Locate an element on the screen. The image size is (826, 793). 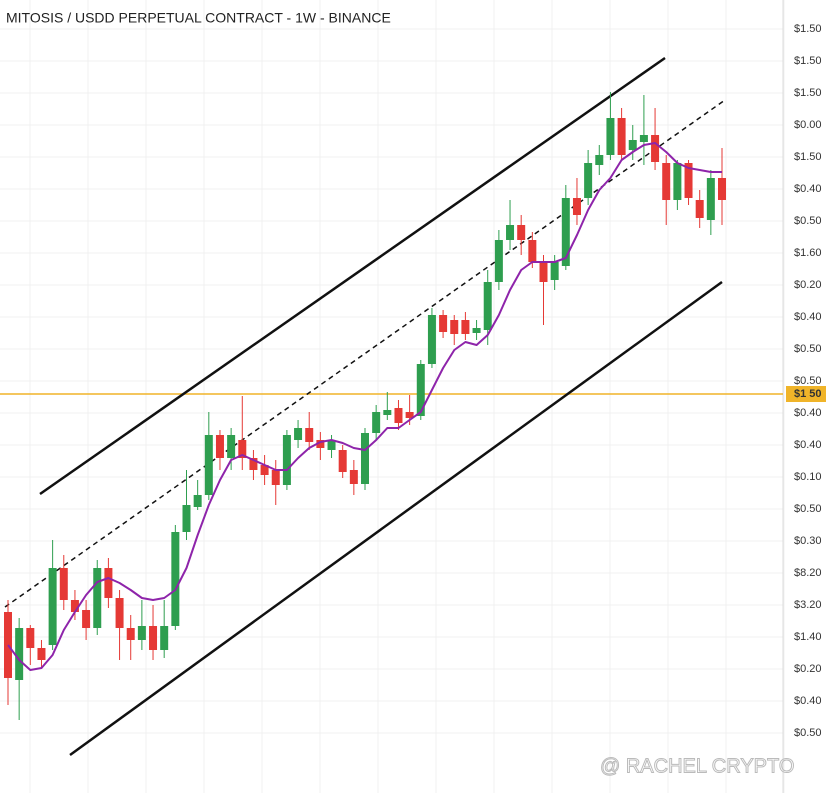
y-tick-label: $3.20 is located at coordinates (808, 605).